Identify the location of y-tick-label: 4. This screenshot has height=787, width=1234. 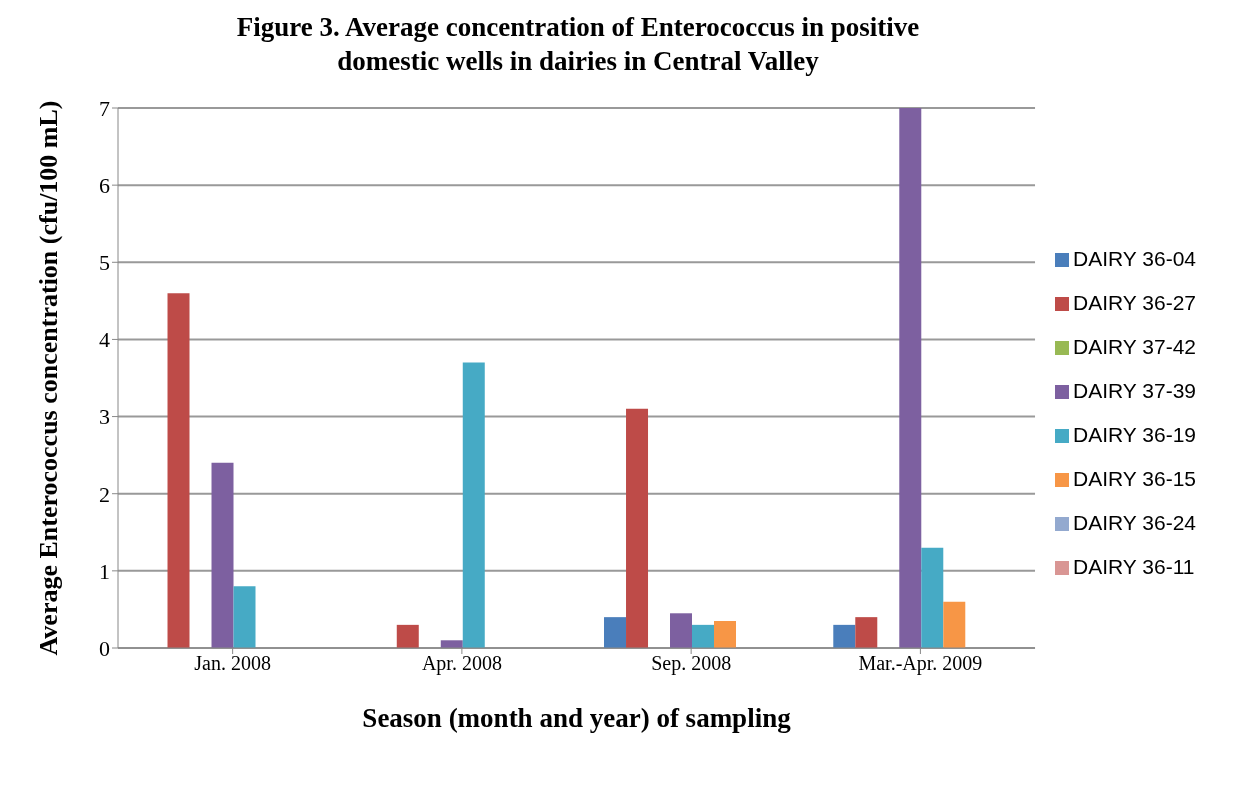
(104, 340).